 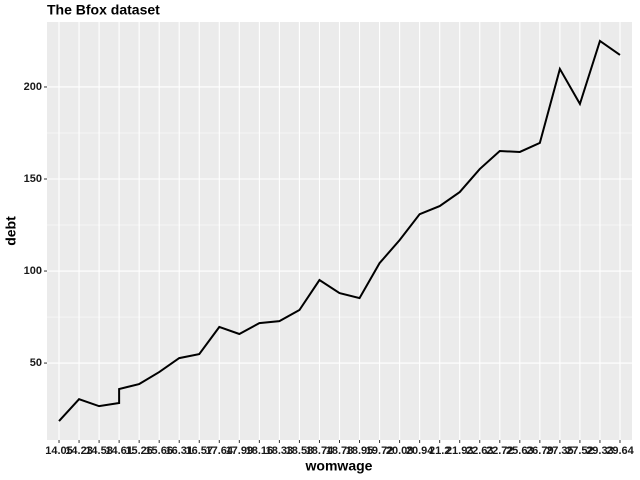 I want to click on x-tick-label: 18.74, so click(x=320, y=451).